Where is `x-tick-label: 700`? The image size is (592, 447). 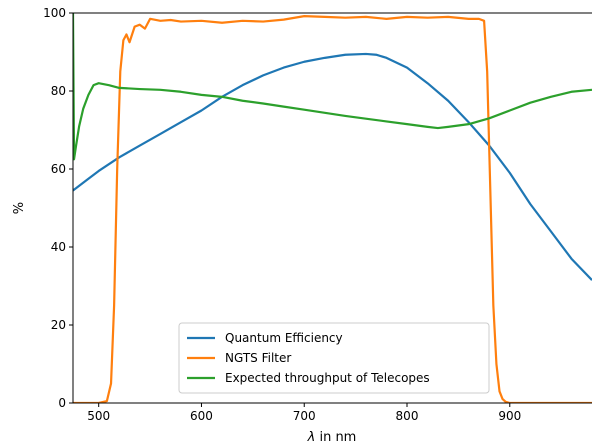 x-tick-label: 700 is located at coordinates (304, 416).